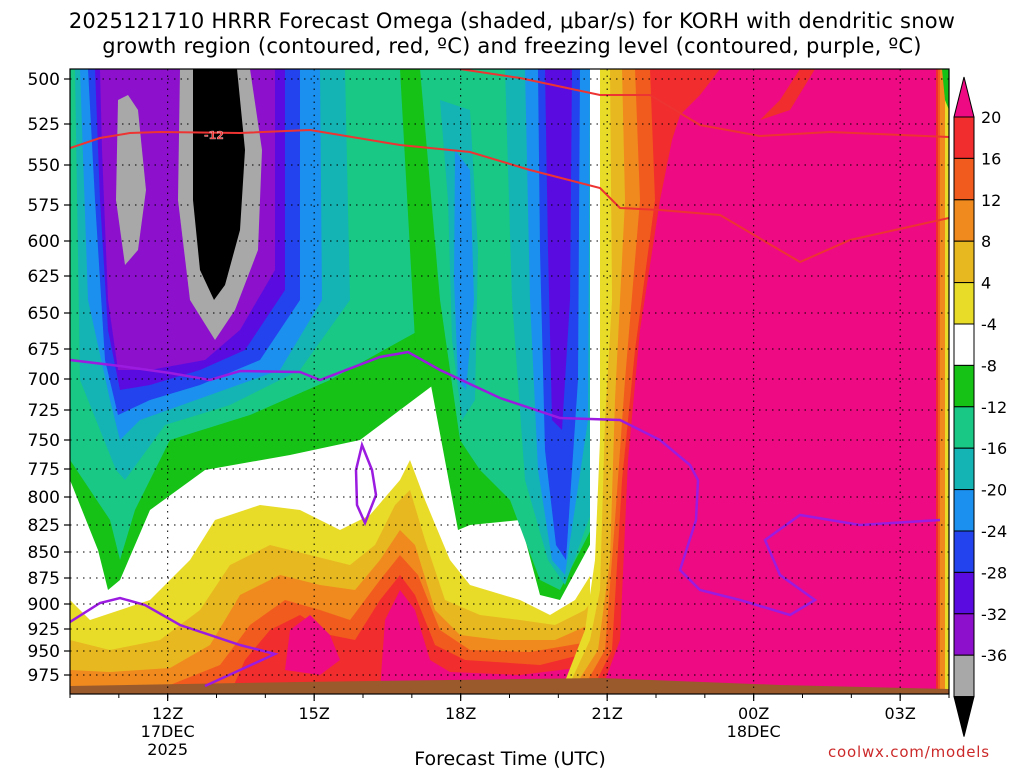 Image resolution: width=1024 pixels, height=768 pixels. Describe the element at coordinates (994, 572) in the screenshot. I see `colorbar-label: -28` at that location.